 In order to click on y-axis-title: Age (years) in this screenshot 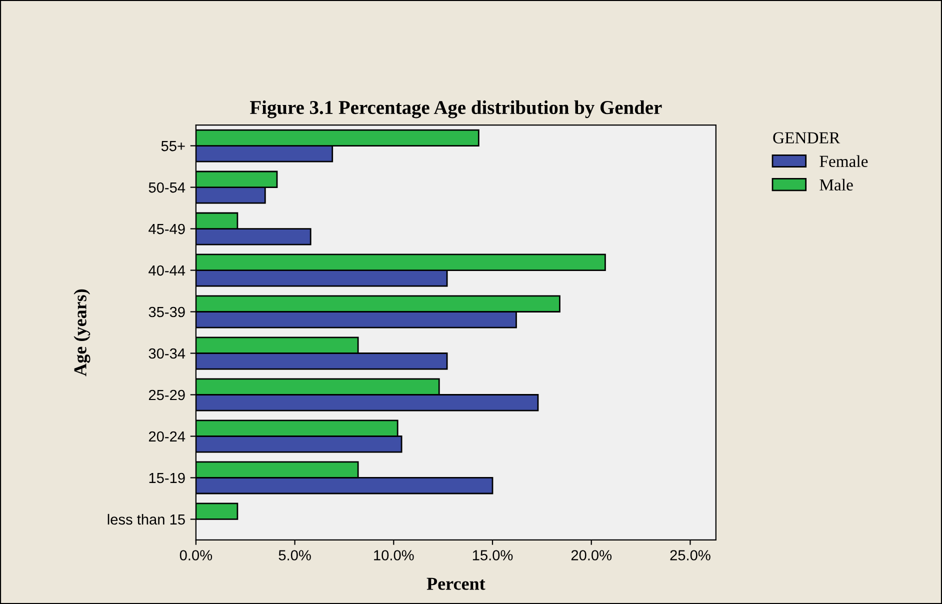, I will do `click(82, 332)`.